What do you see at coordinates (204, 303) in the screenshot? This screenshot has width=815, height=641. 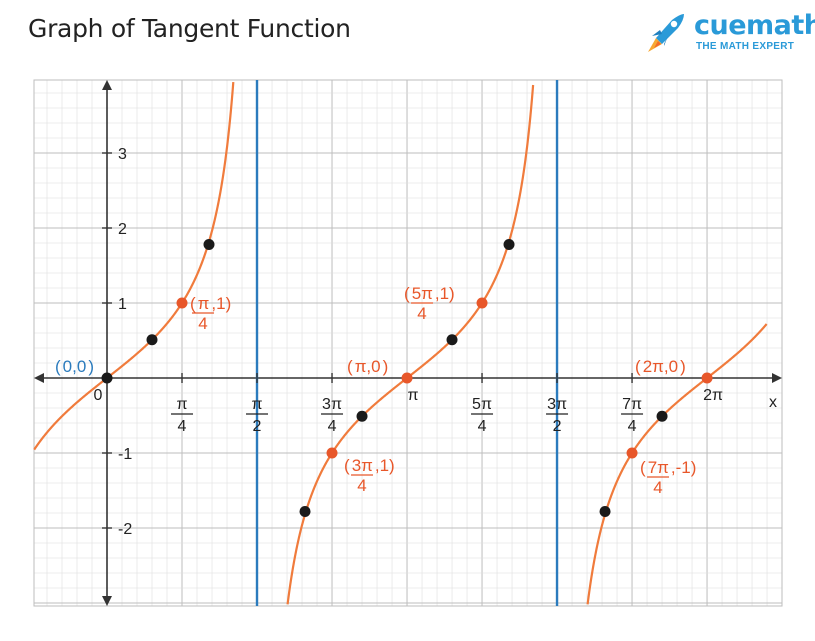 I see `label-value: π` at bounding box center [204, 303].